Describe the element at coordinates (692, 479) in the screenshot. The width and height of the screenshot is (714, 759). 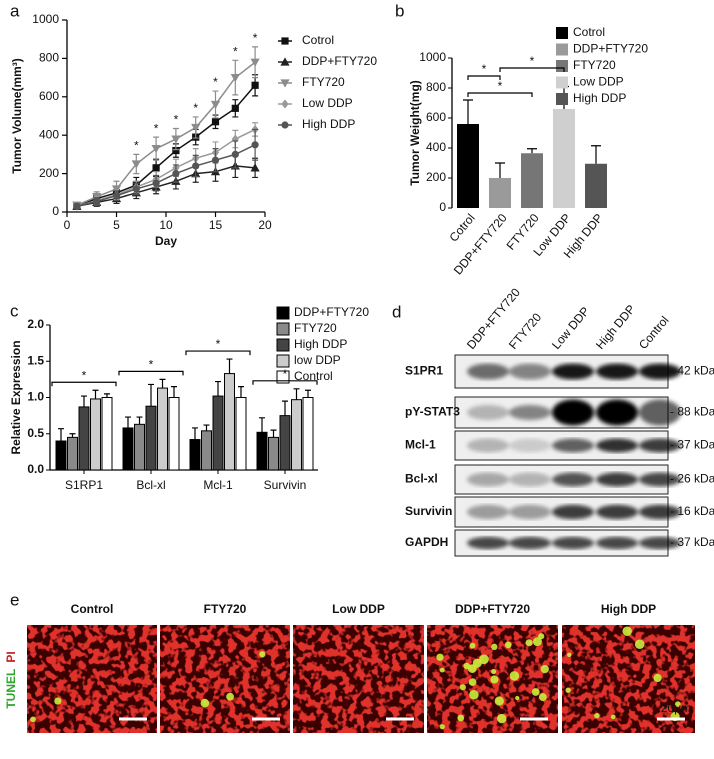
I see `size-label: - 26 kDa` at that location.